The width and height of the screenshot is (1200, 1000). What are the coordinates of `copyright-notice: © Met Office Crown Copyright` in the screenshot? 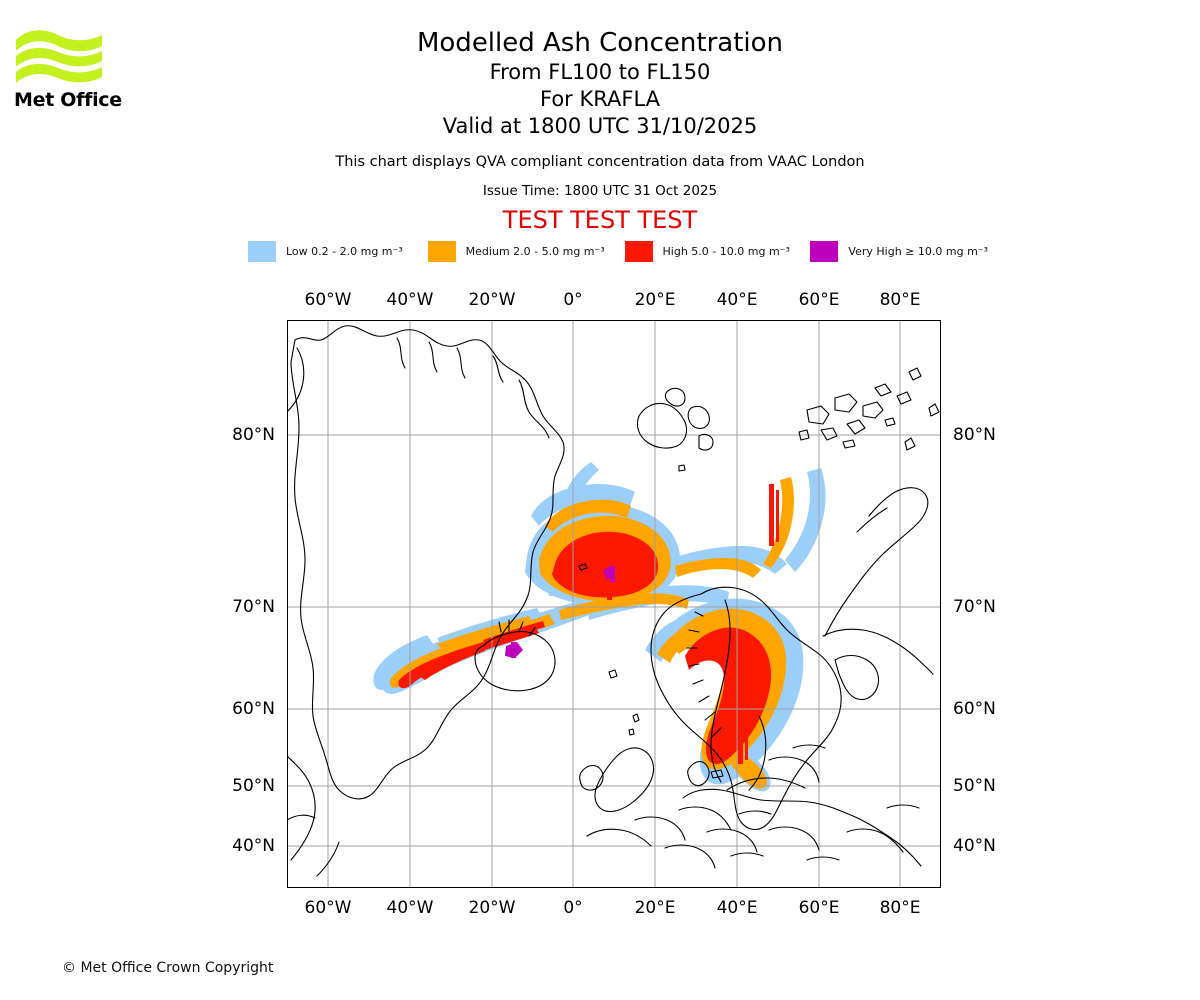 It's located at (168, 968).